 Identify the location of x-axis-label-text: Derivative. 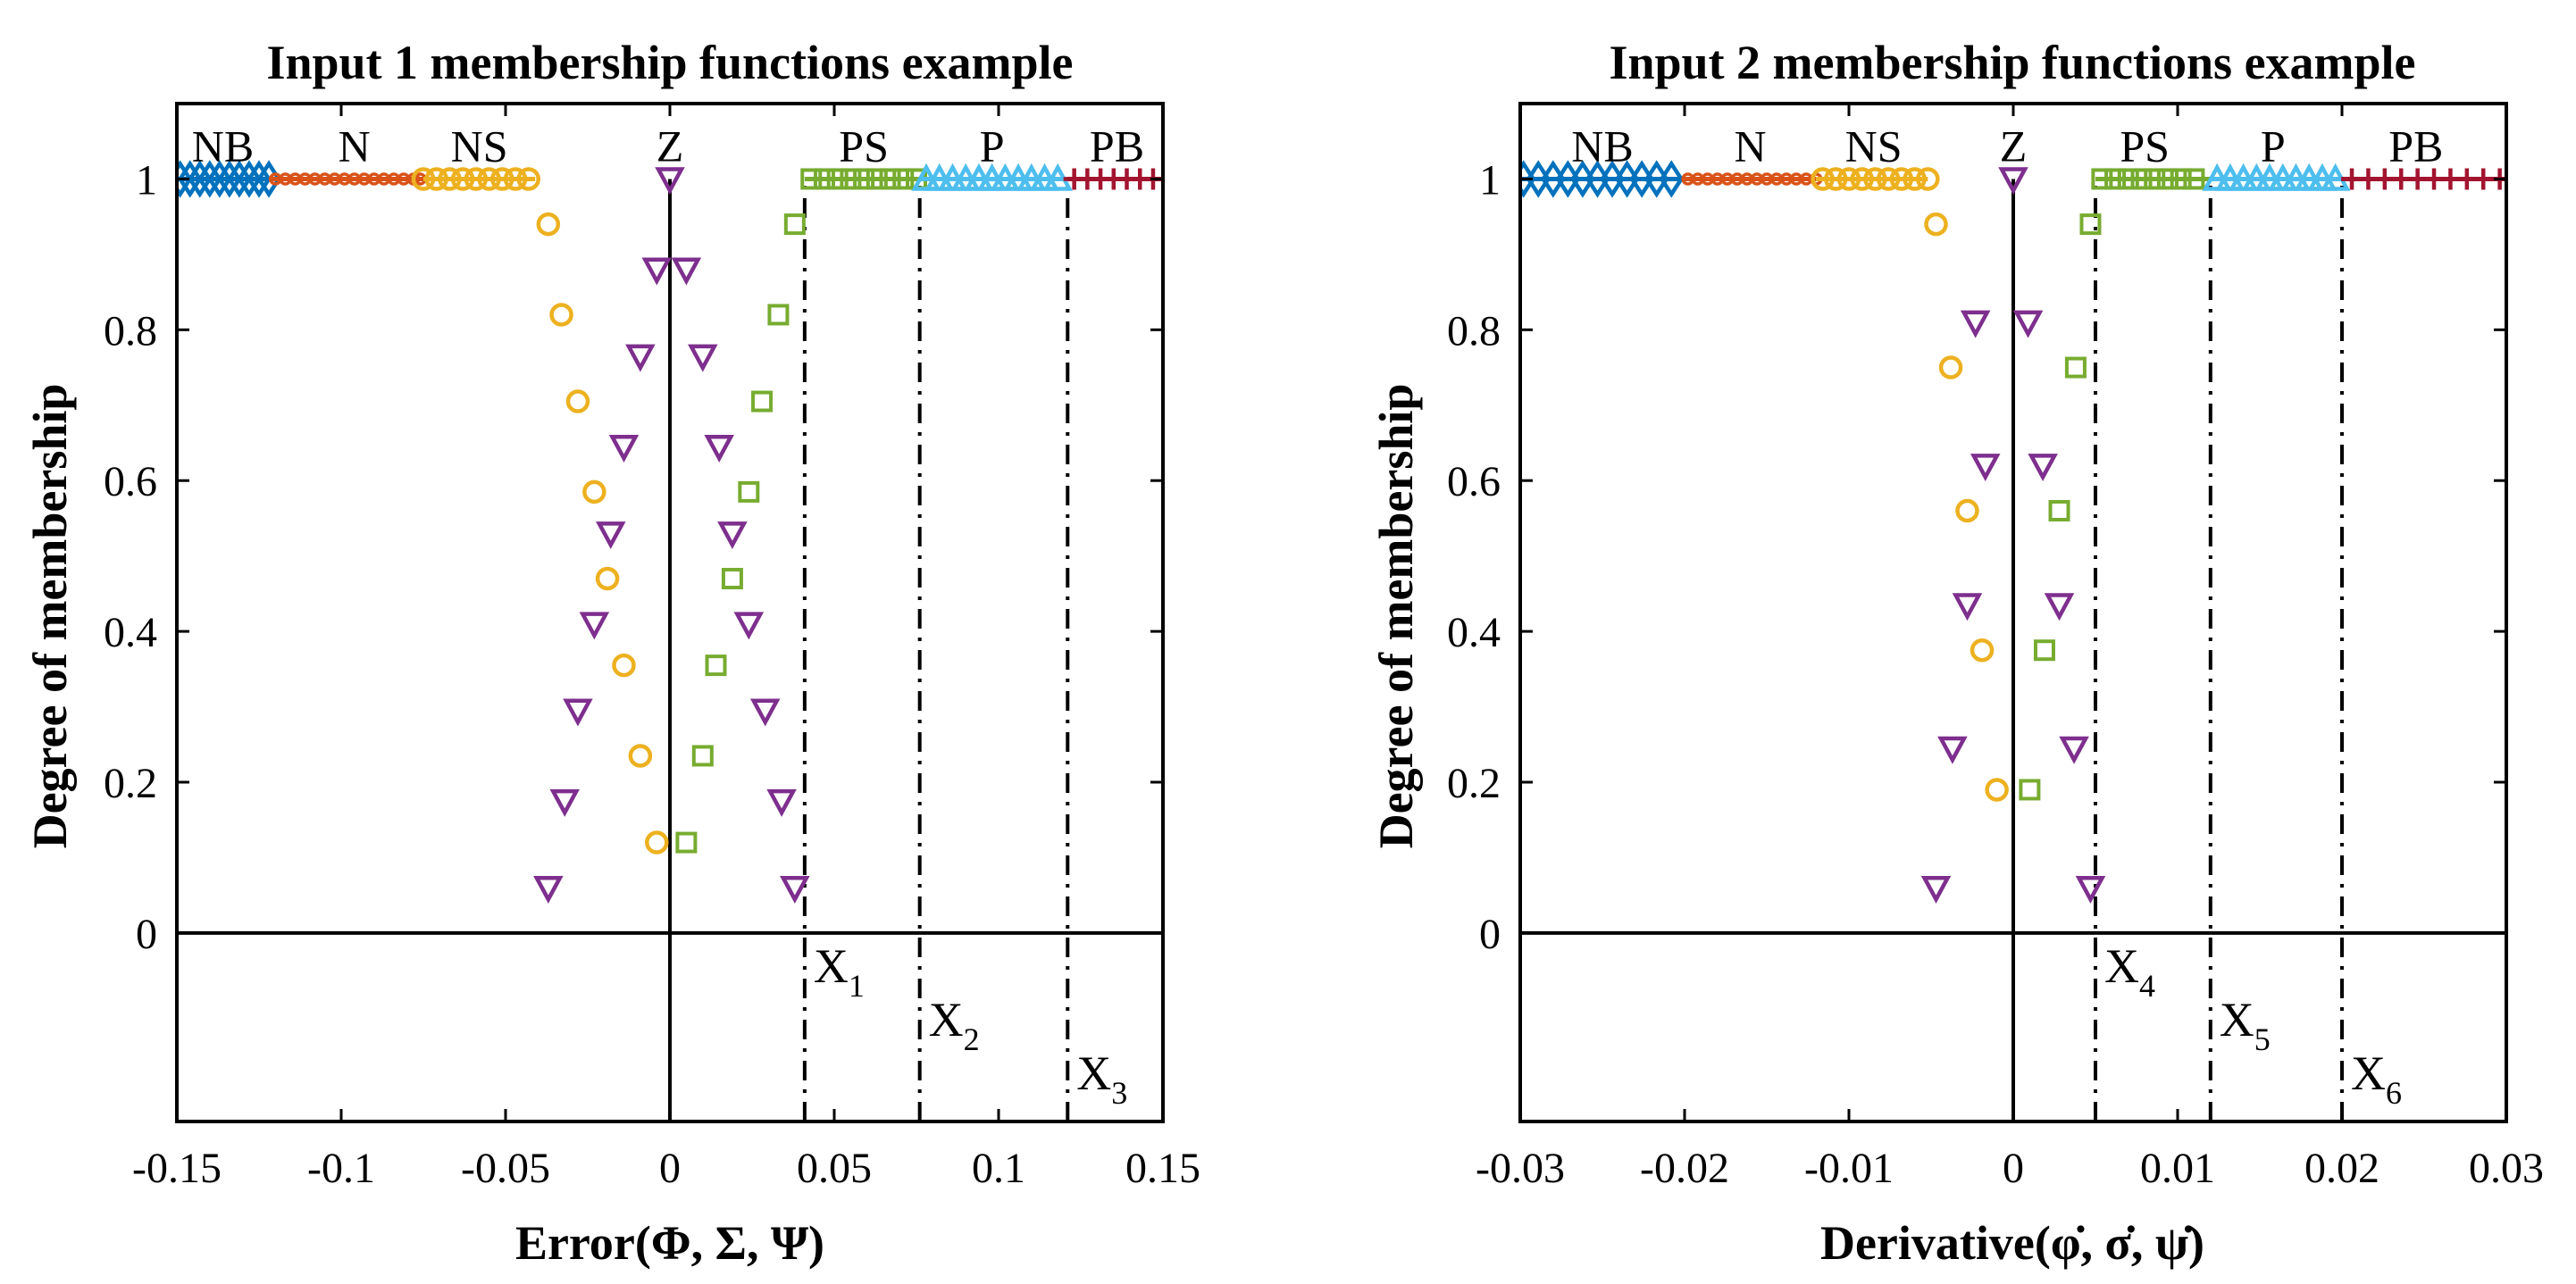
(1928, 1243).